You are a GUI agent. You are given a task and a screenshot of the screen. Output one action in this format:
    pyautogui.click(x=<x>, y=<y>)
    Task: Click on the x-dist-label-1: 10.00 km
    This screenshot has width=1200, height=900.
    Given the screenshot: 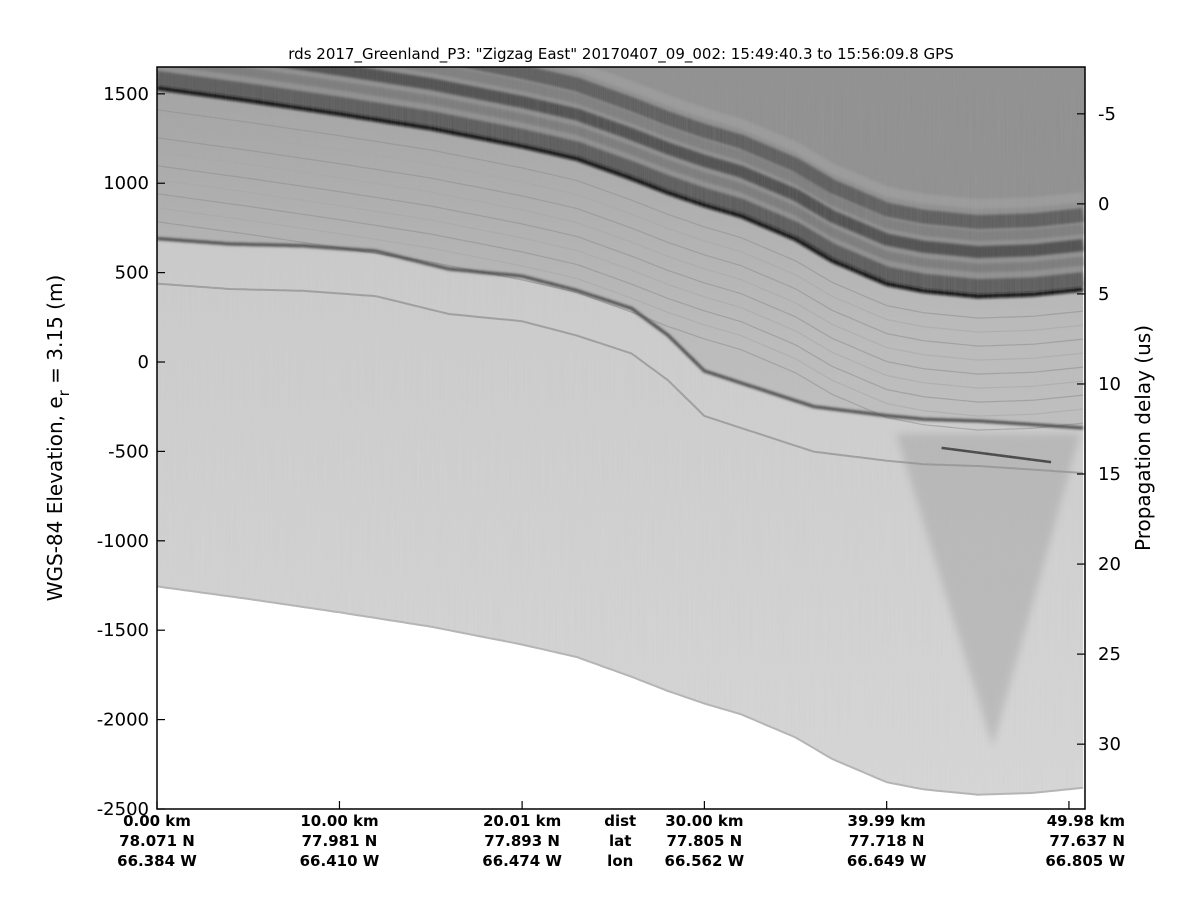 What is the action you would take?
    pyautogui.click(x=339, y=821)
    